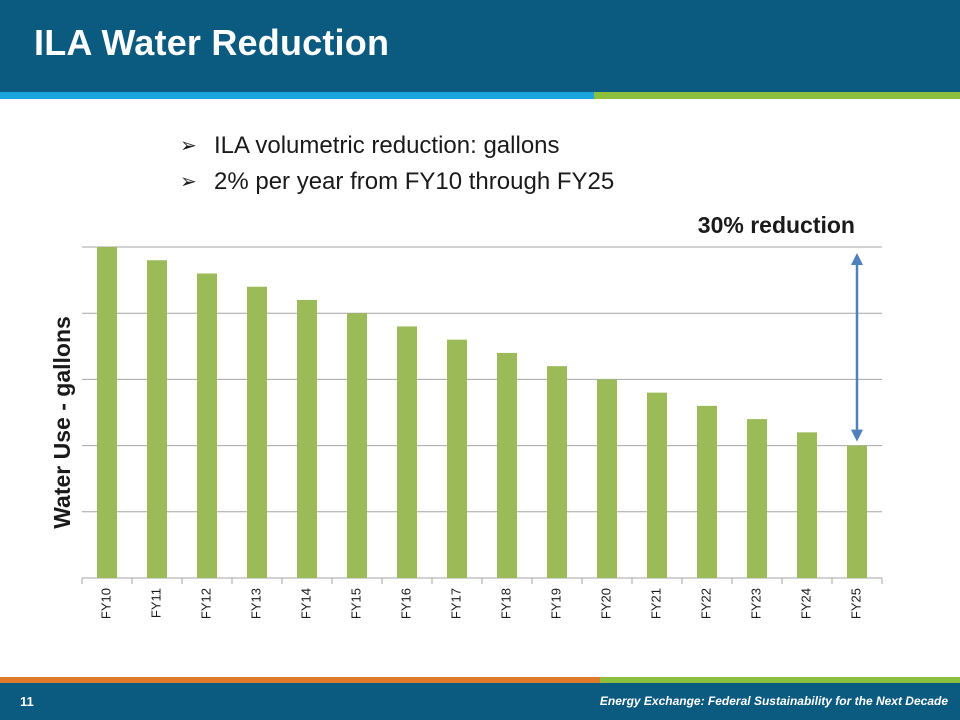 The image size is (960, 720). What do you see at coordinates (805, 603) in the screenshot?
I see `x-tick-label: FY24` at bounding box center [805, 603].